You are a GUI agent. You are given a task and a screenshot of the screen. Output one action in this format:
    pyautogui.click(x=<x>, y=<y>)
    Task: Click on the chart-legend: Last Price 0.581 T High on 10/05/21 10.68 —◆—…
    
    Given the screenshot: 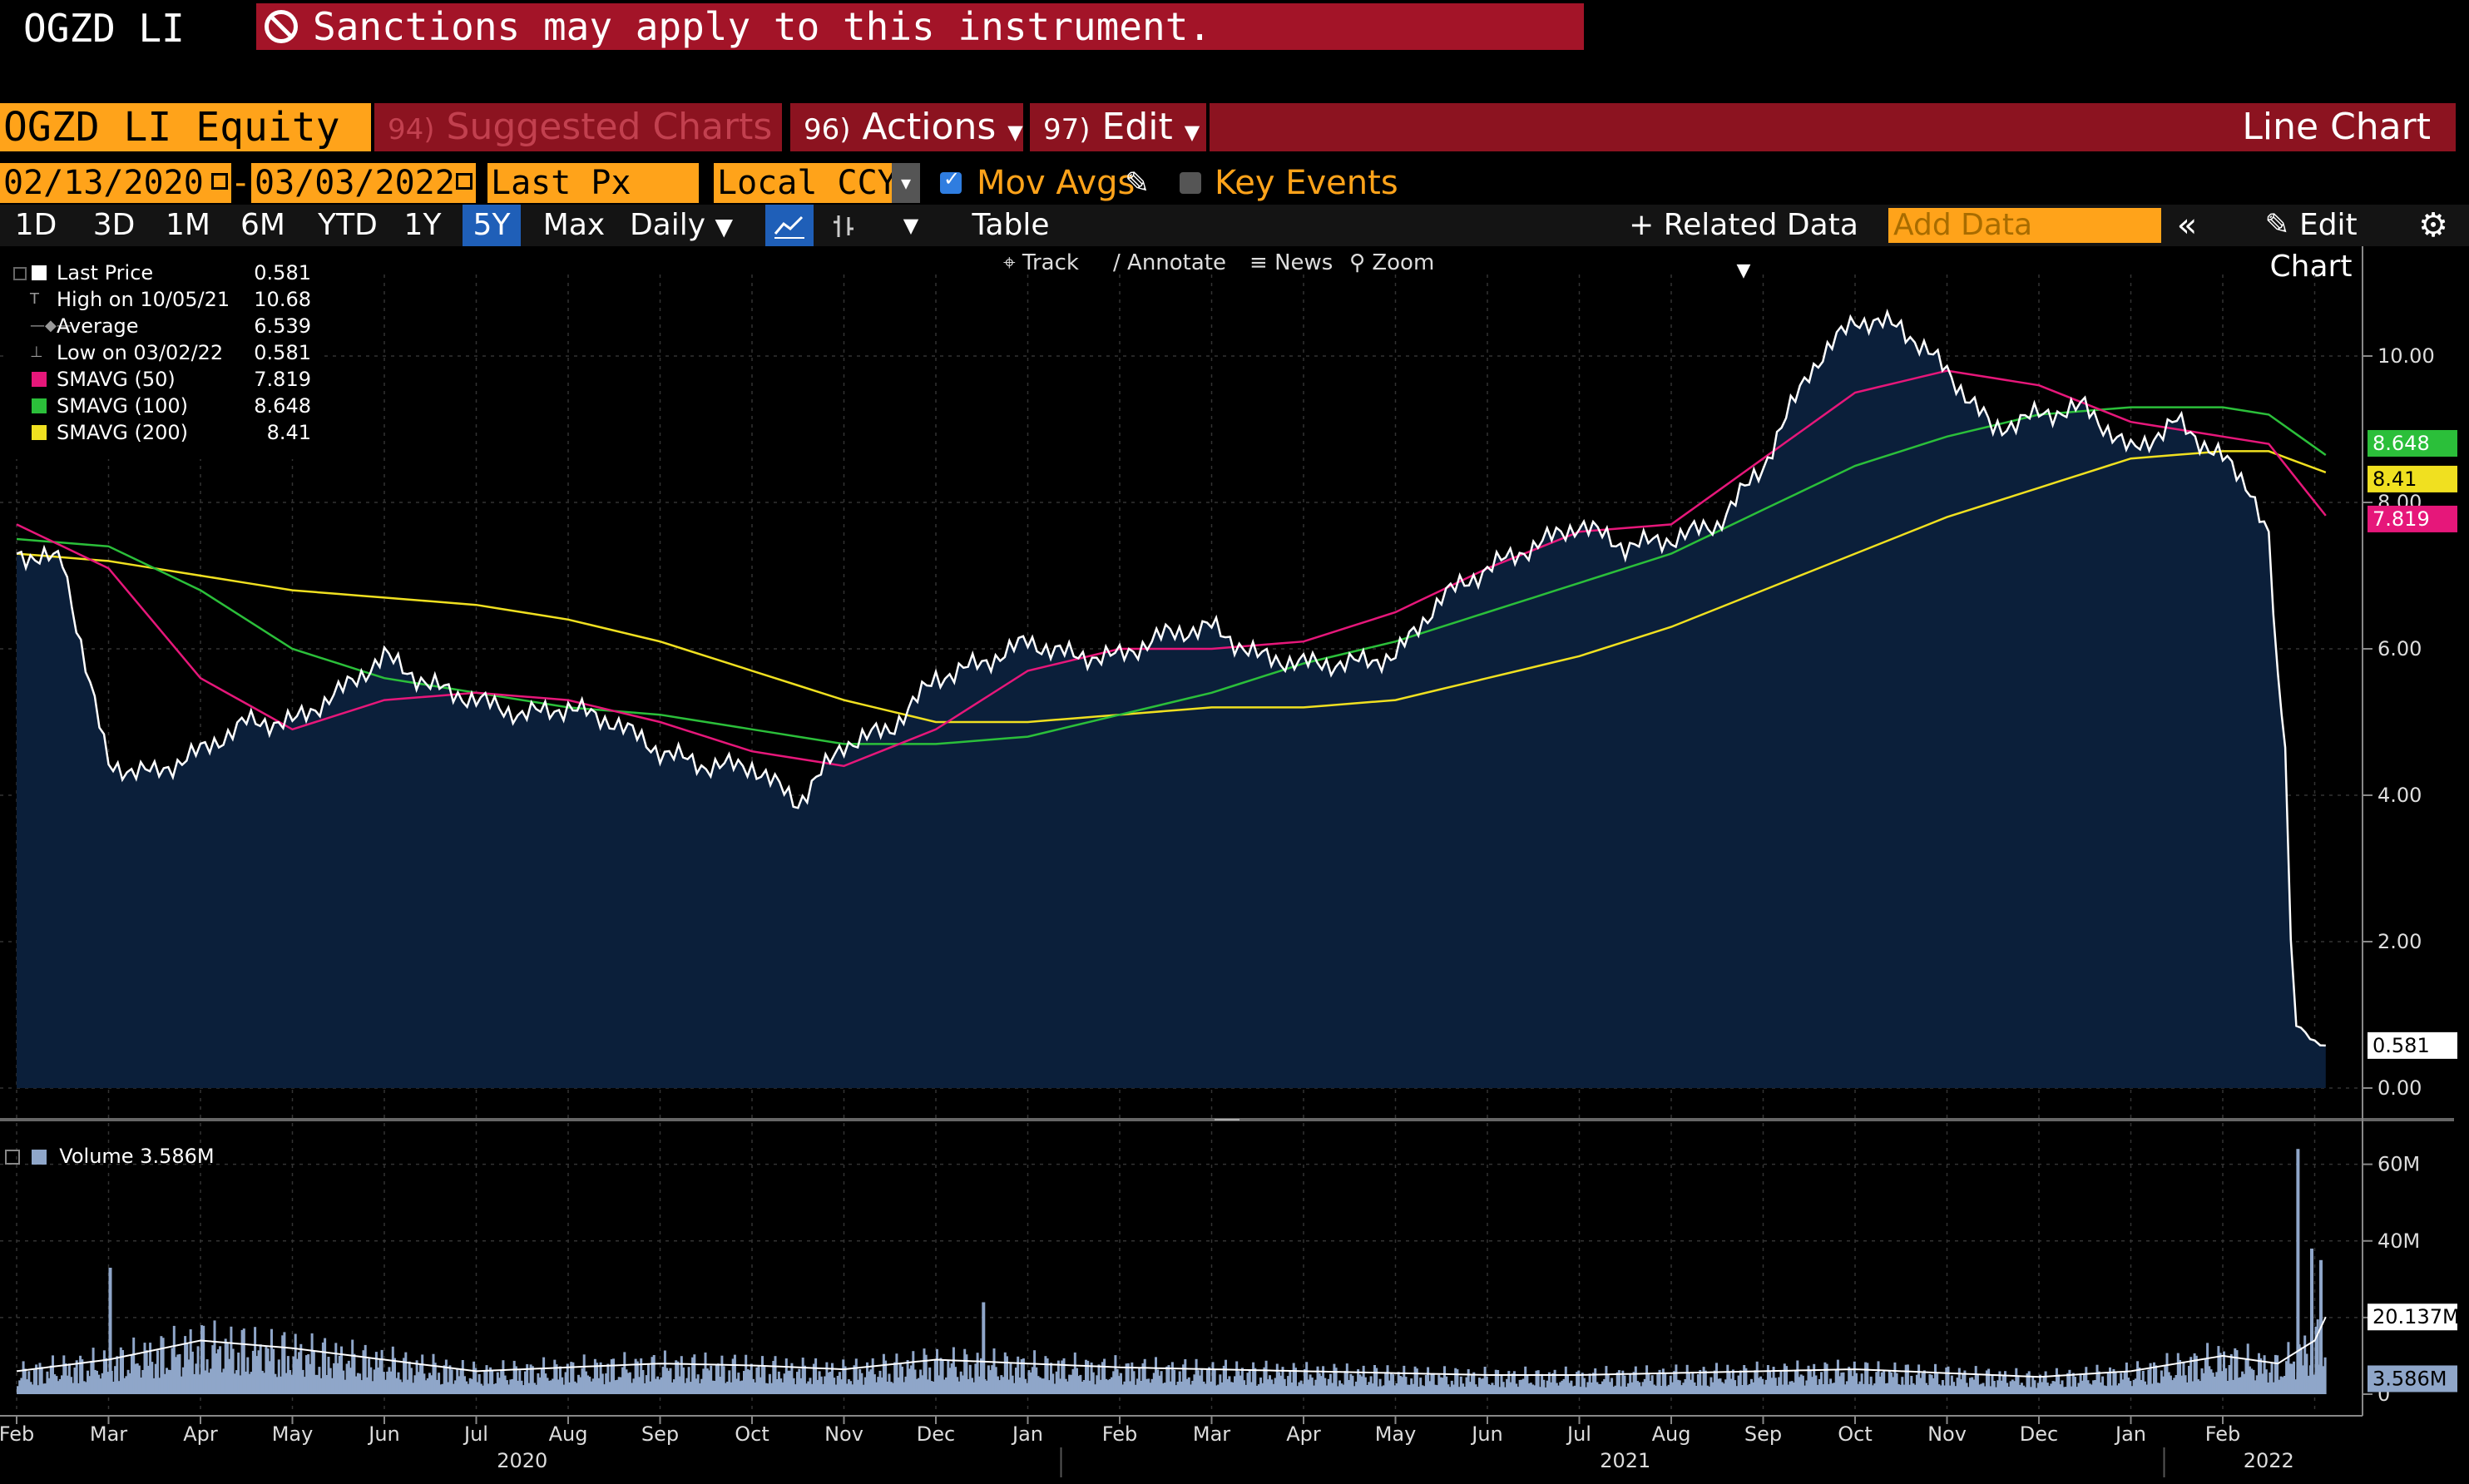 What is the action you would take?
    pyautogui.click(x=163, y=359)
    